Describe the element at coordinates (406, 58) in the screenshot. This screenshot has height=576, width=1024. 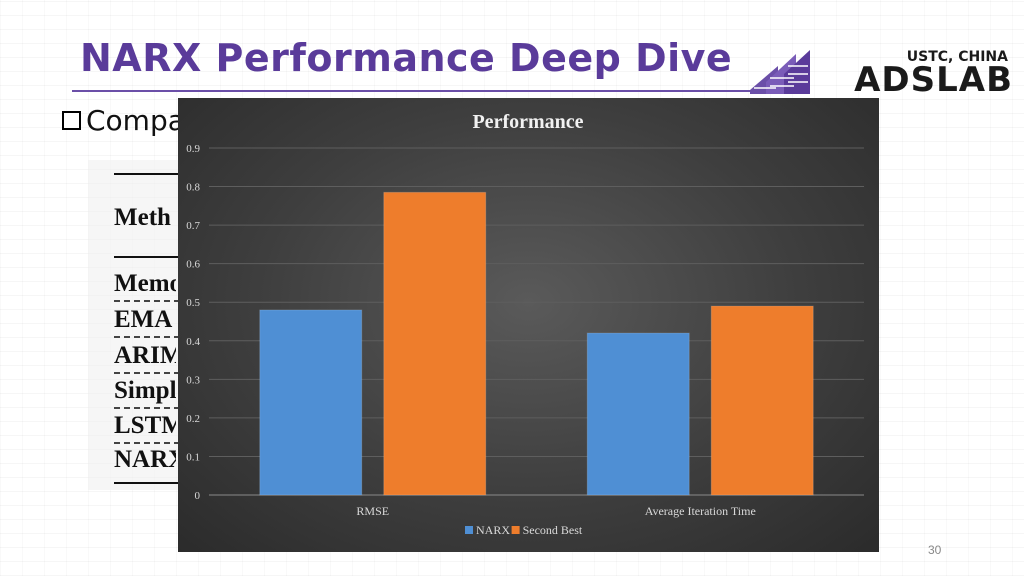
I see `slide-title: NARX Performance Deep Dive` at that location.